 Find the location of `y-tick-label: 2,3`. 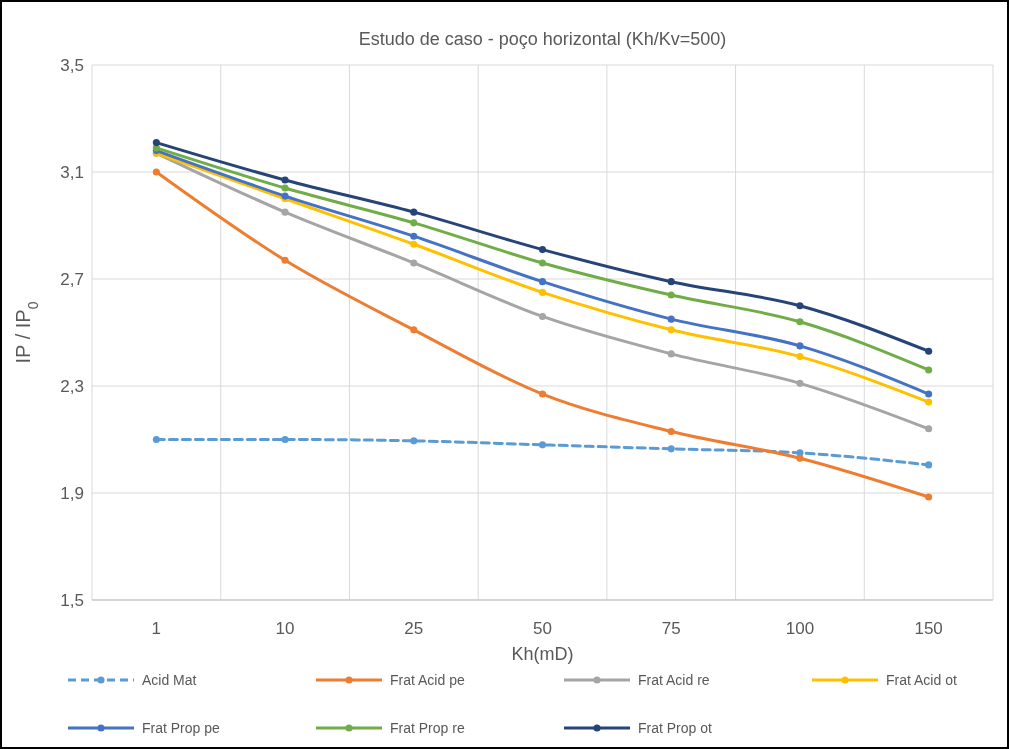

y-tick-label: 2,3 is located at coordinates (72, 386).